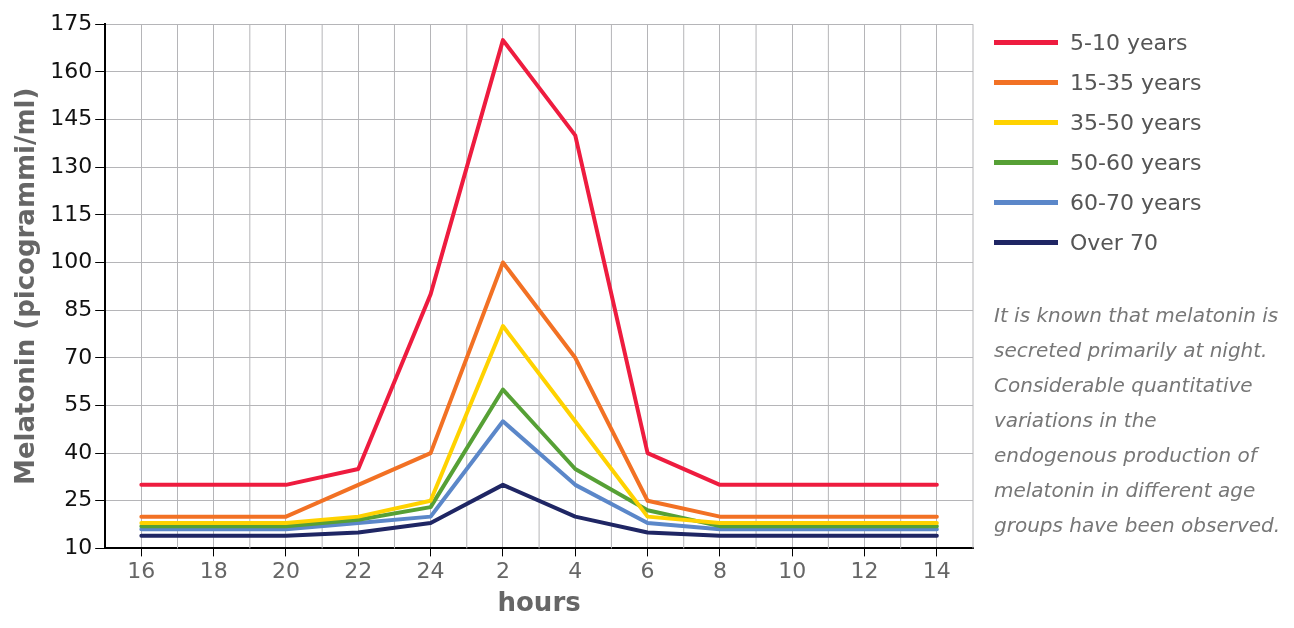 This screenshot has width=1294, height=628. I want to click on legend-label: 5-10 years, so click(1129, 42).